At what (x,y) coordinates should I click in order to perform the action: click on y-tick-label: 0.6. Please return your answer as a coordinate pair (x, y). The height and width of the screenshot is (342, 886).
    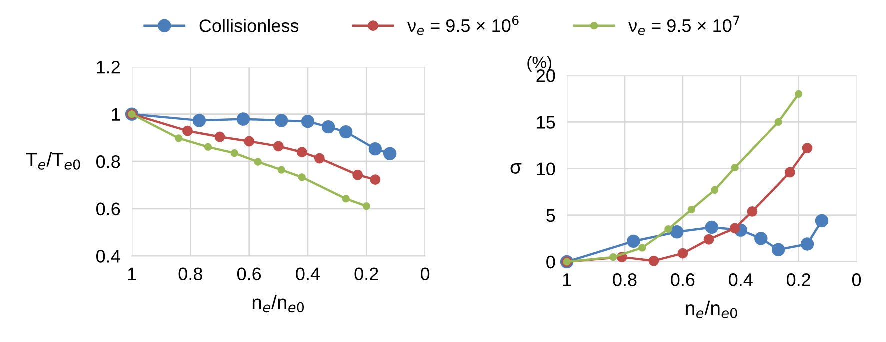
    Looking at the image, I should click on (108, 209).